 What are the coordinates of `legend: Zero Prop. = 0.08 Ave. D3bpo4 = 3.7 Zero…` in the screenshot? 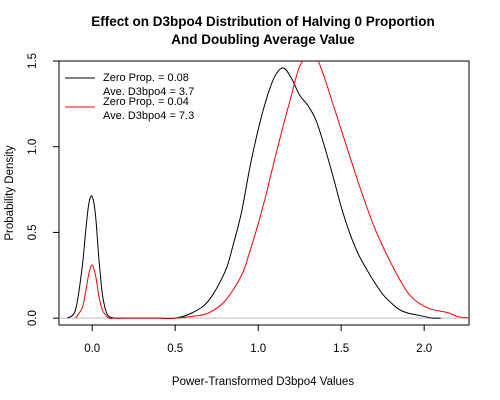 It's located at (129, 97).